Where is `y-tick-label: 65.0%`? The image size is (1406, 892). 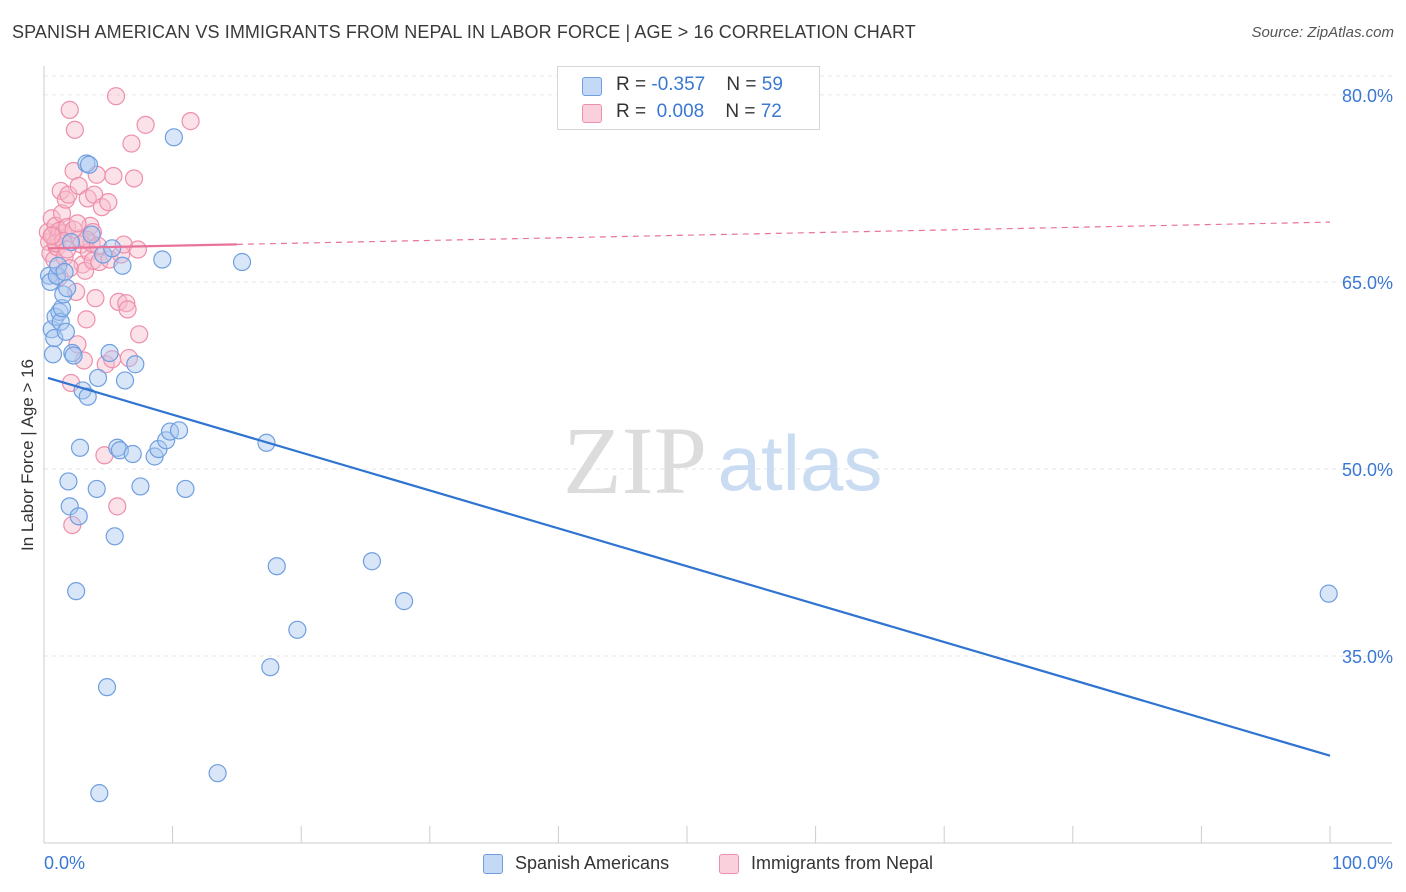 y-tick-label: 65.0% is located at coordinates (1367, 283).